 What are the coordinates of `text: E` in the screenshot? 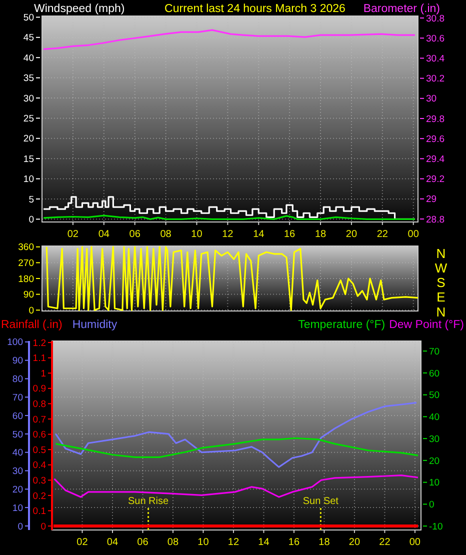 It's located at (441, 297).